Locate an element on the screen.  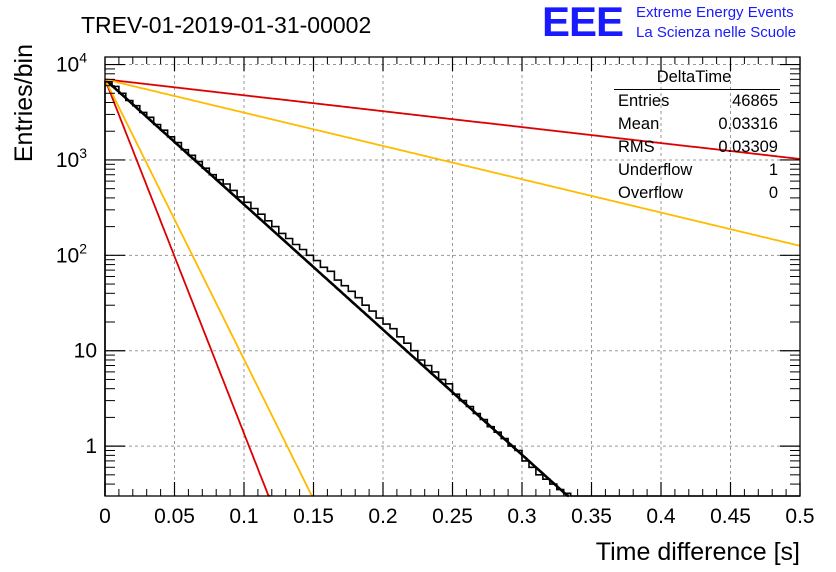
stats-row-underflow: Underflow 1 is located at coordinates (698, 171).